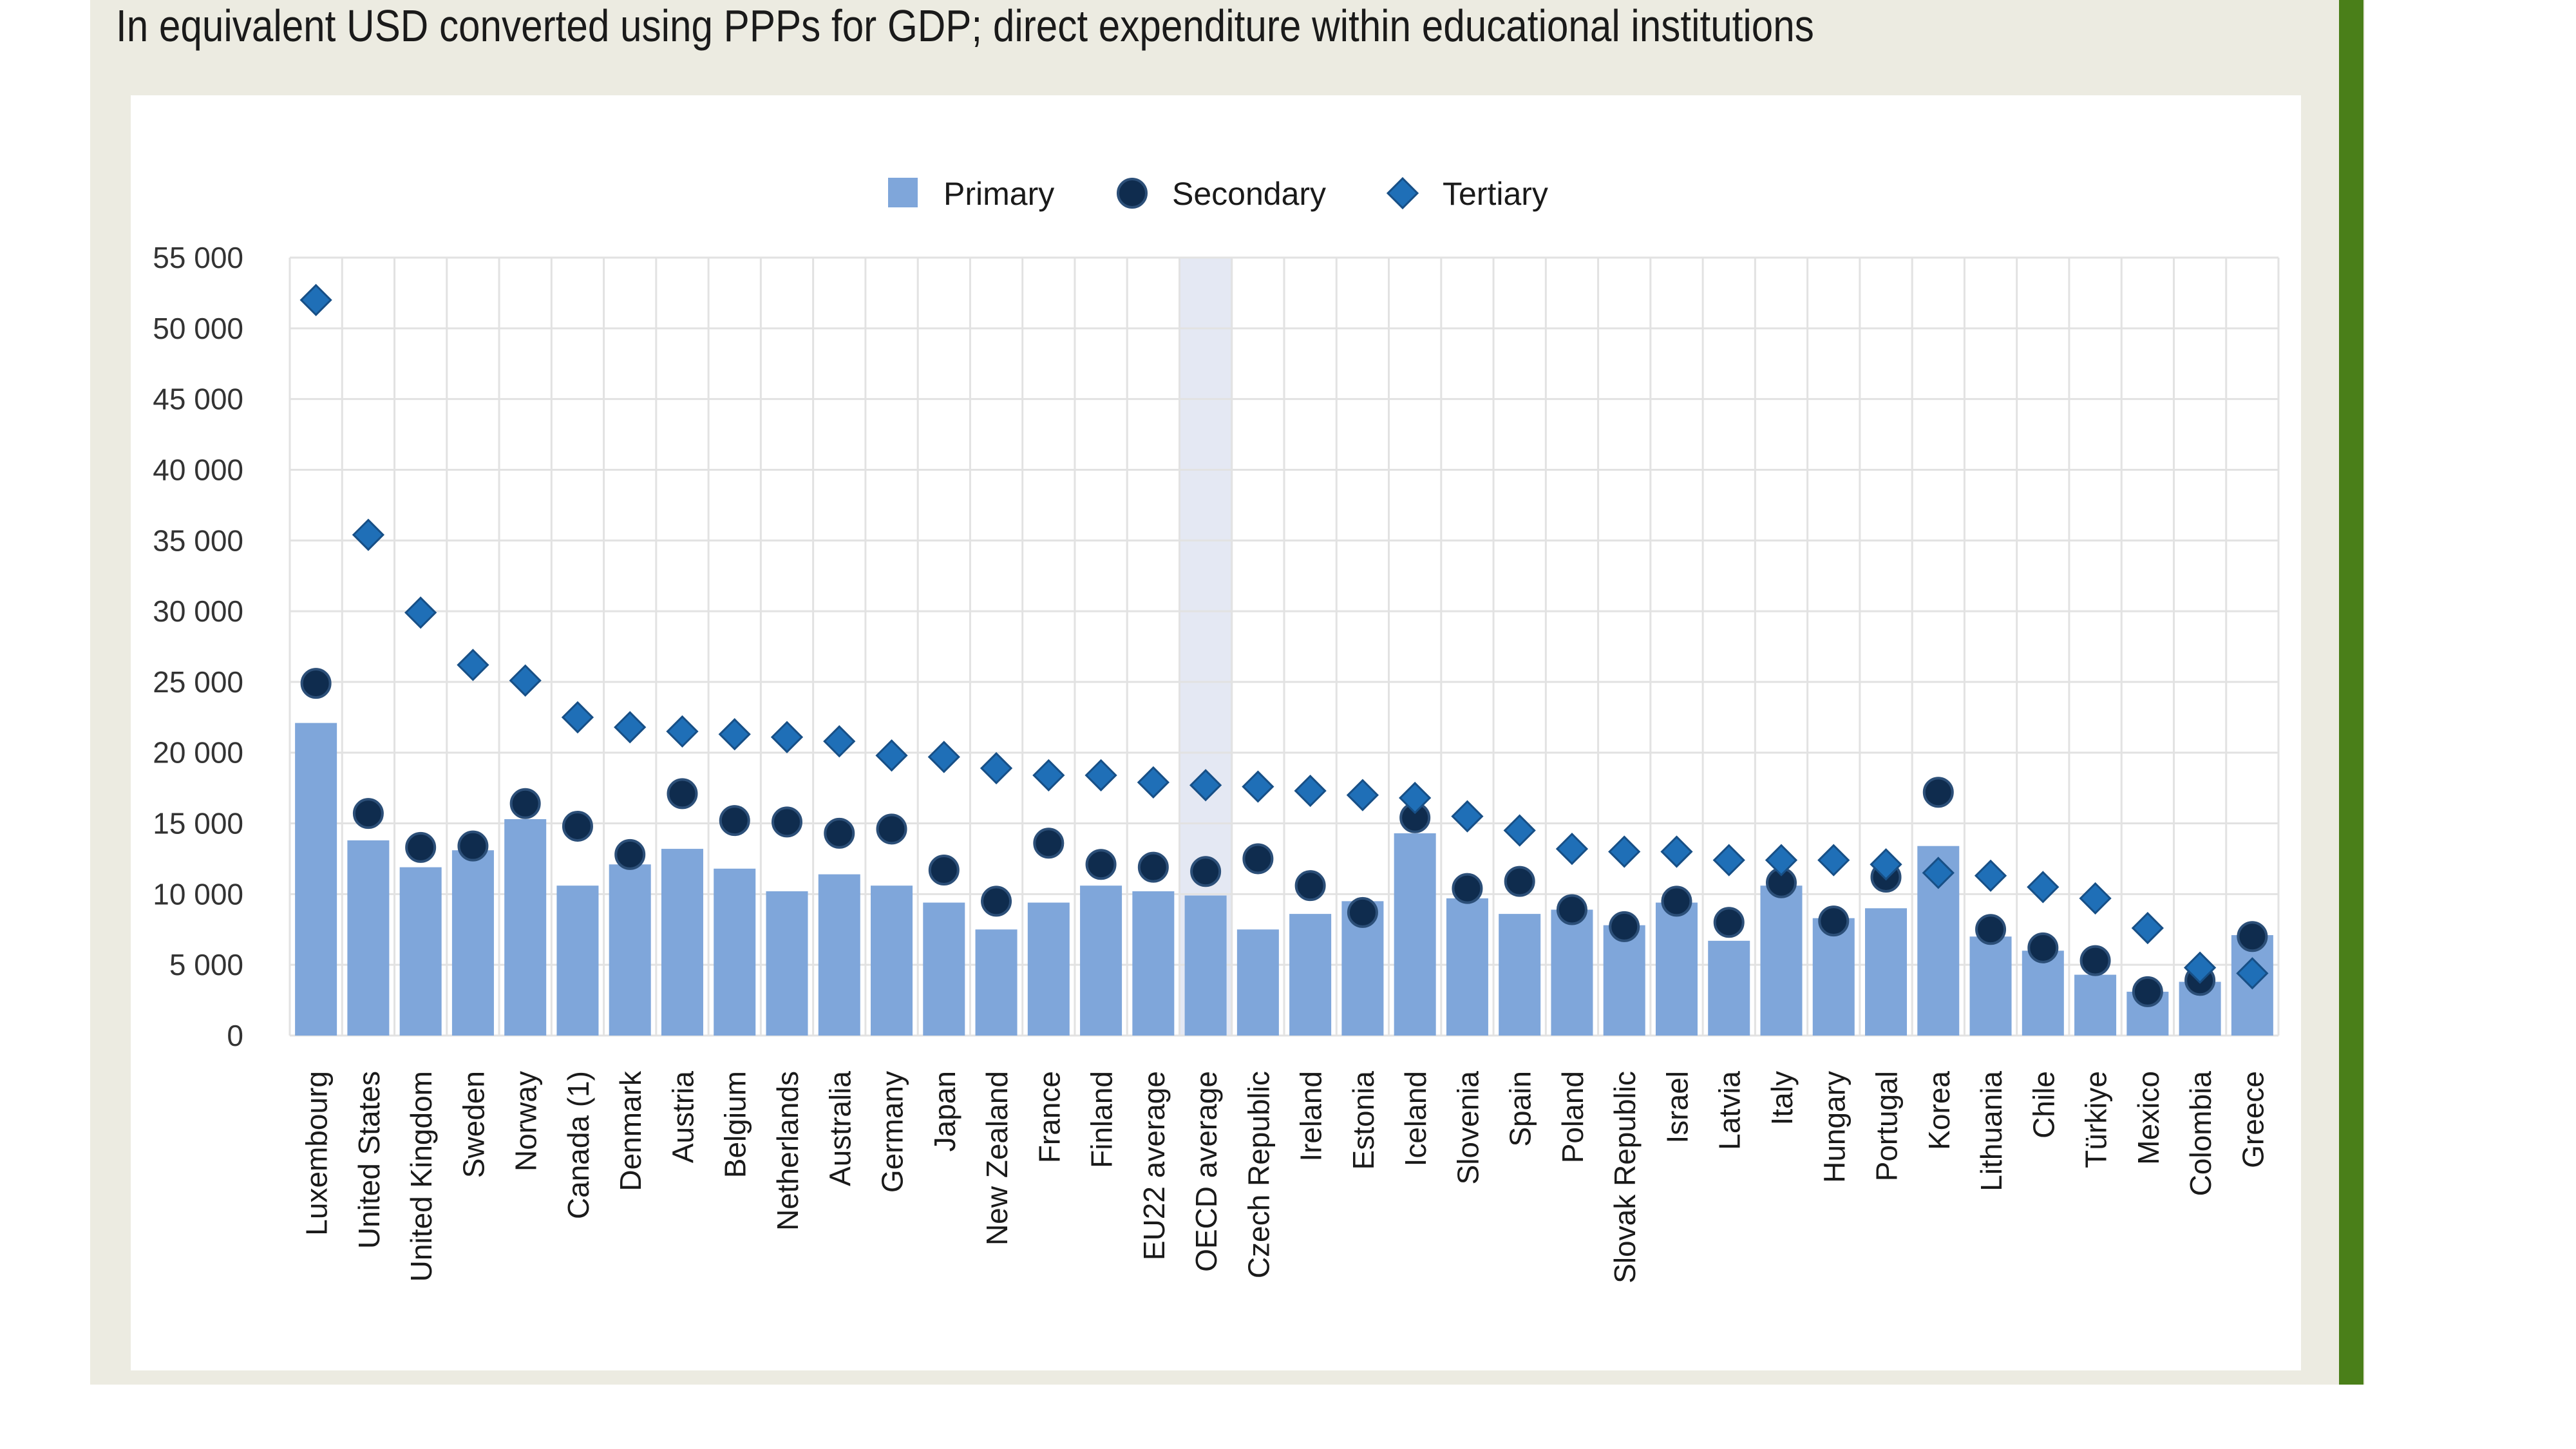 The height and width of the screenshot is (1449, 2576). I want to click on y-tick-label: 25 000, so click(198, 682).